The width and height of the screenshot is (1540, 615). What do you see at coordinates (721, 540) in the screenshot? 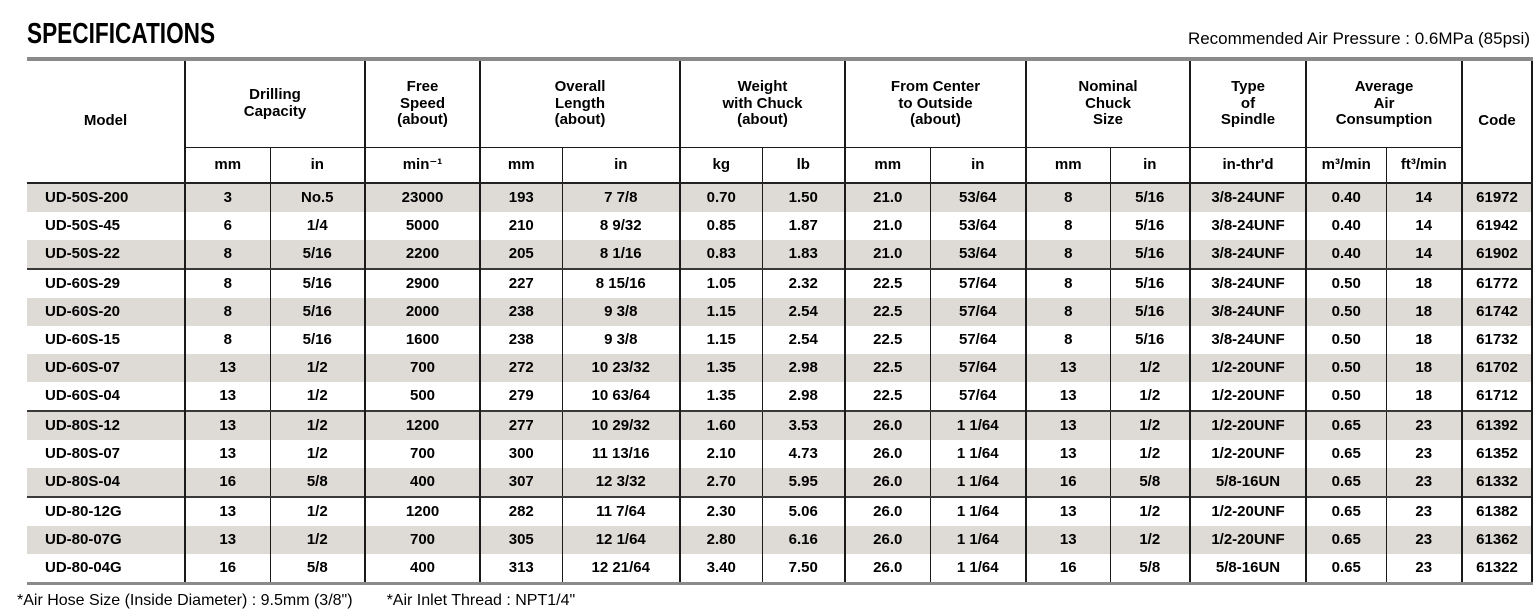
I see `weight-kg-cell: 2.80` at bounding box center [721, 540].